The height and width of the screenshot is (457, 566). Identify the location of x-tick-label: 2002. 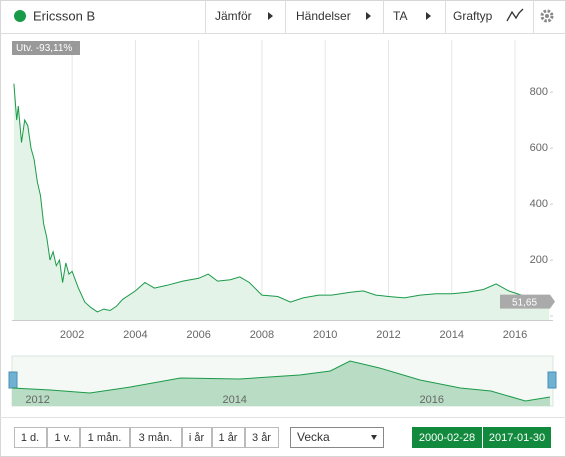
(72, 335).